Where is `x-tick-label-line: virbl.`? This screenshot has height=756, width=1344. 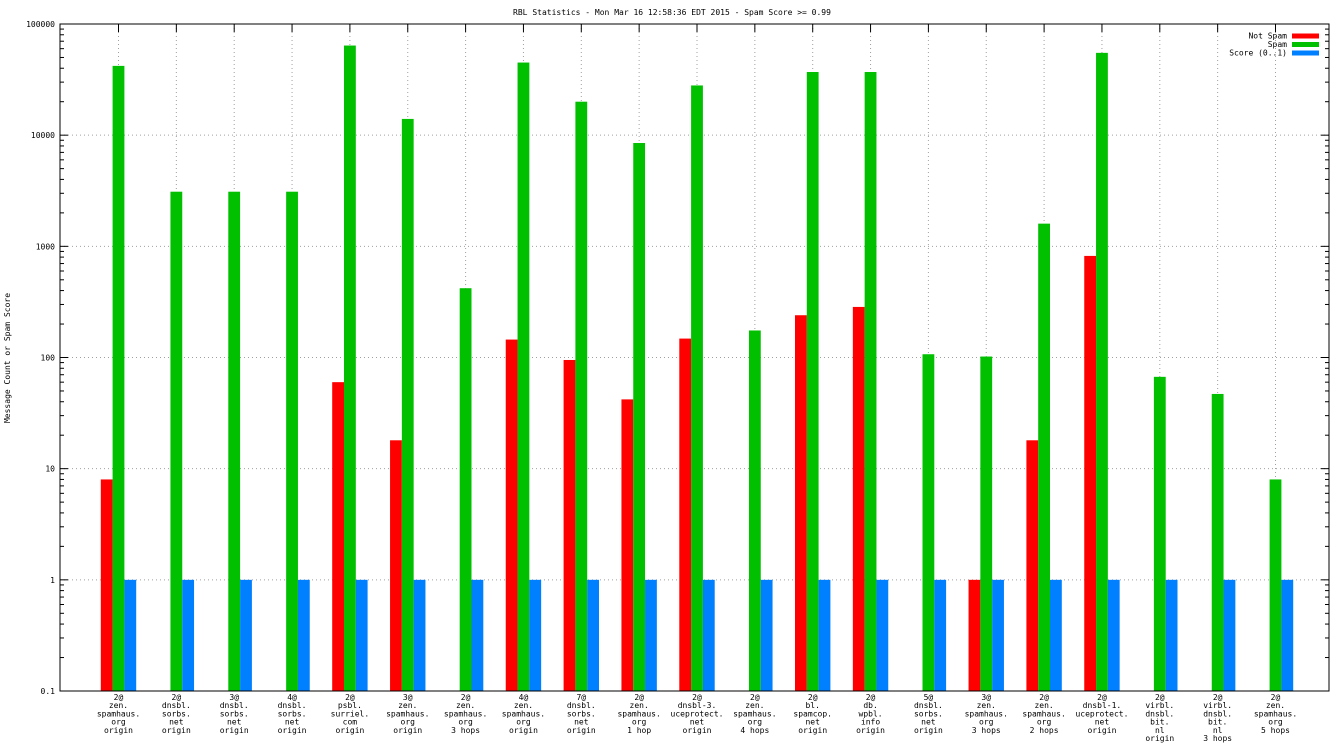
x-tick-label-line: virbl. is located at coordinates (1217, 705).